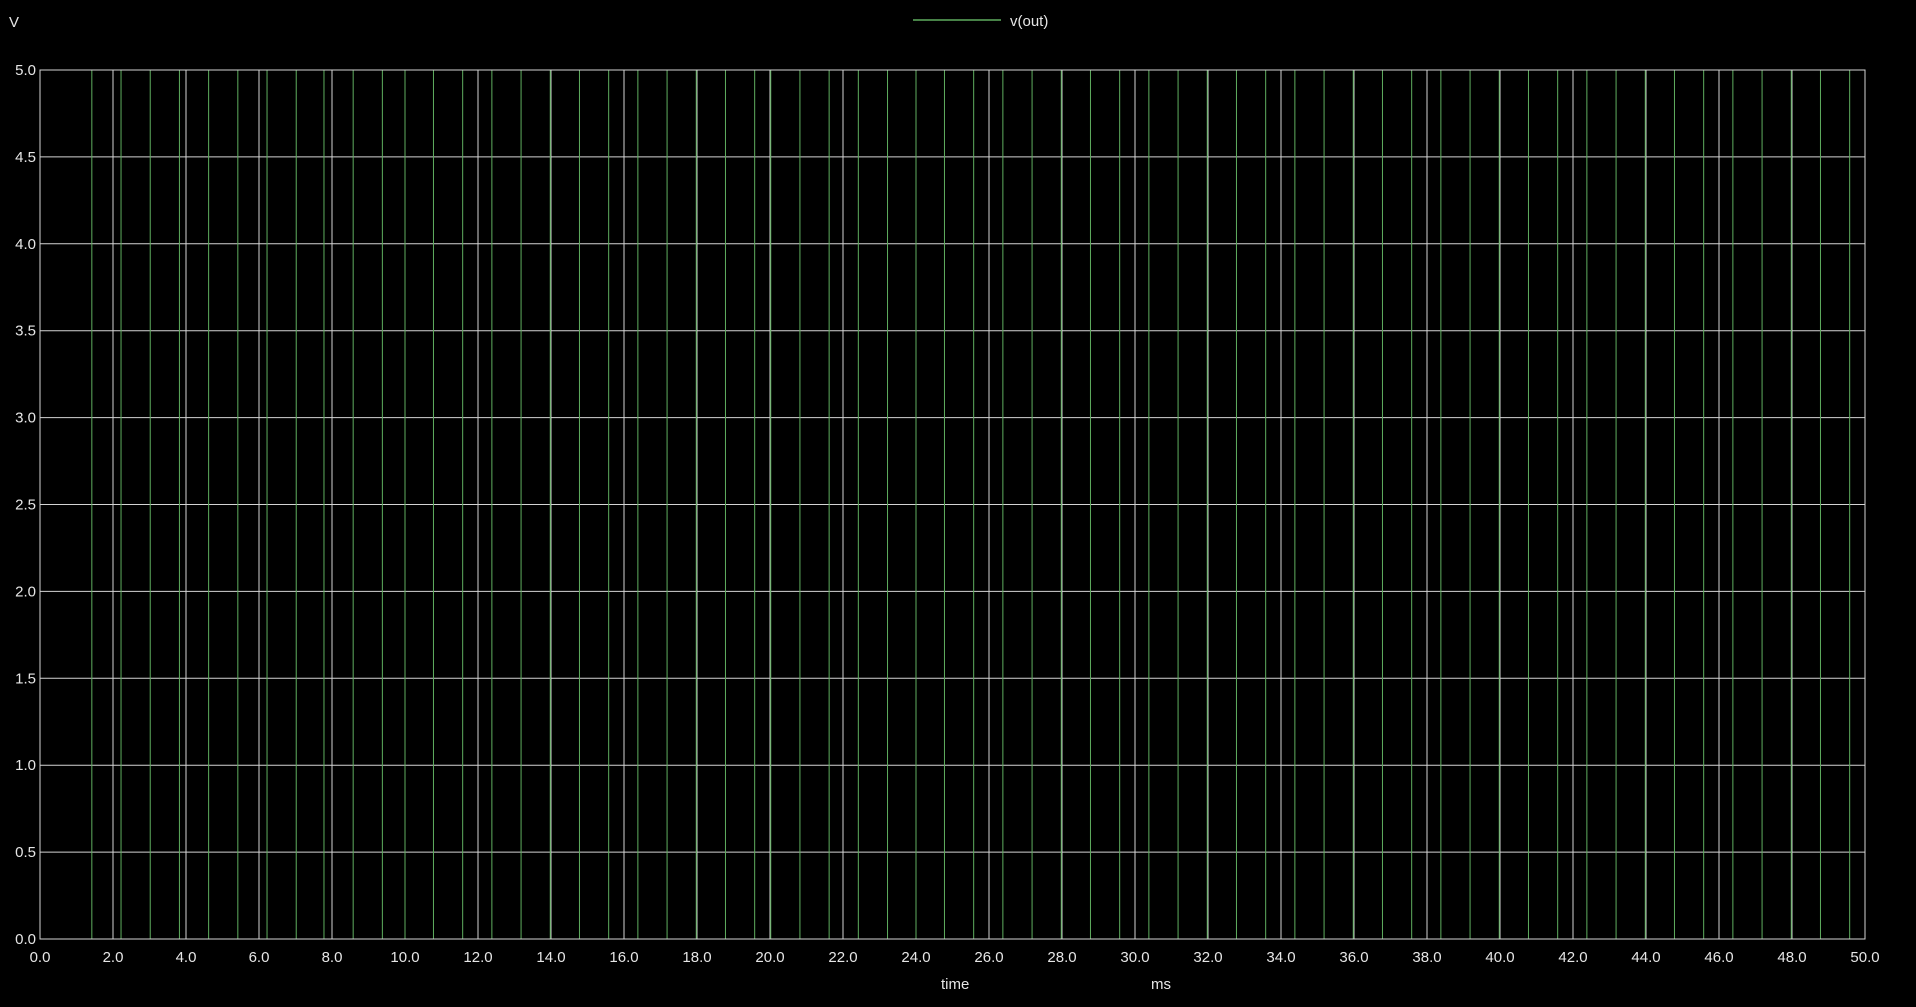 This screenshot has width=1916, height=1007. Describe the element at coordinates (1572, 957) in the screenshot. I see `x-tick-label: 42.0` at that location.